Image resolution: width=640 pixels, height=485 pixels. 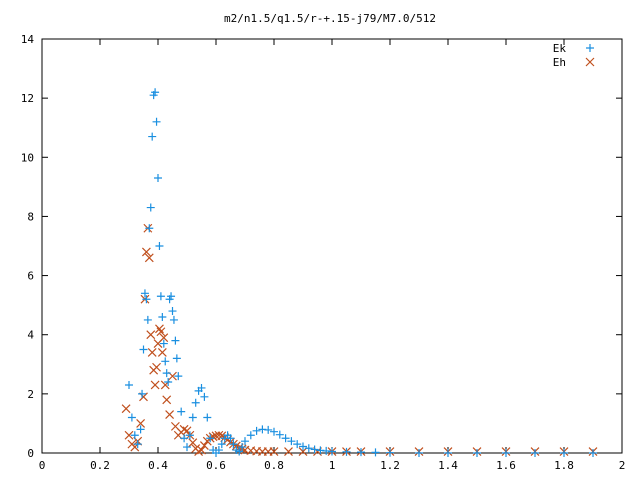 I want to click on x-tick-label: 0, so click(x=42, y=465).